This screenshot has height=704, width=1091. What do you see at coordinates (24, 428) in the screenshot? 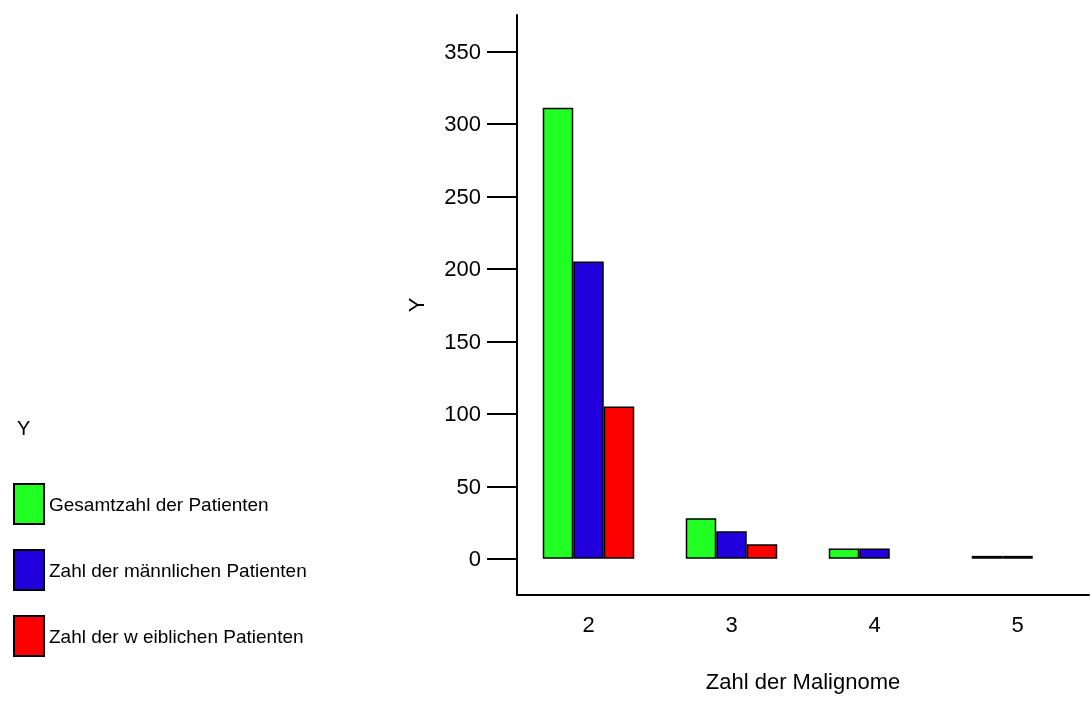
I see `legend-title: Y` at bounding box center [24, 428].